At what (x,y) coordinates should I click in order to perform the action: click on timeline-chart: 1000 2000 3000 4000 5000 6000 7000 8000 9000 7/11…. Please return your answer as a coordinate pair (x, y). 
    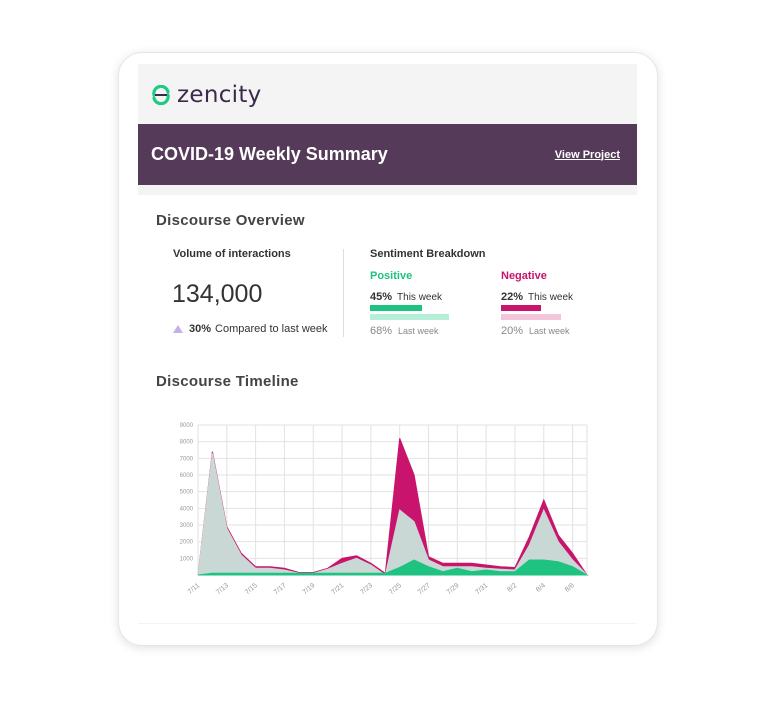
    Looking at the image, I should click on (384, 509).